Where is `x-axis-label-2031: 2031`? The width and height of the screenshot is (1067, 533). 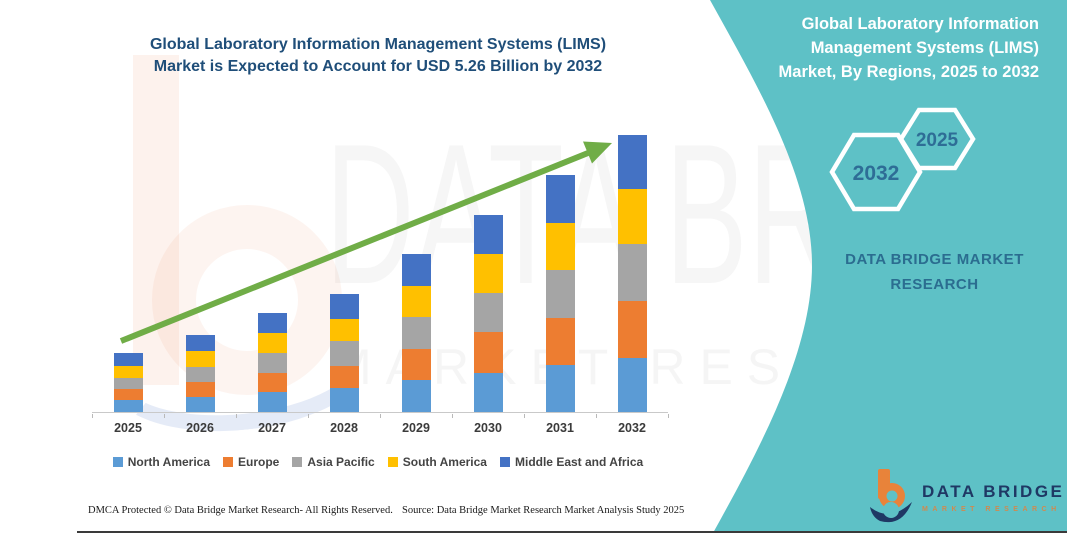 x-axis-label-2031: 2031 is located at coordinates (560, 428).